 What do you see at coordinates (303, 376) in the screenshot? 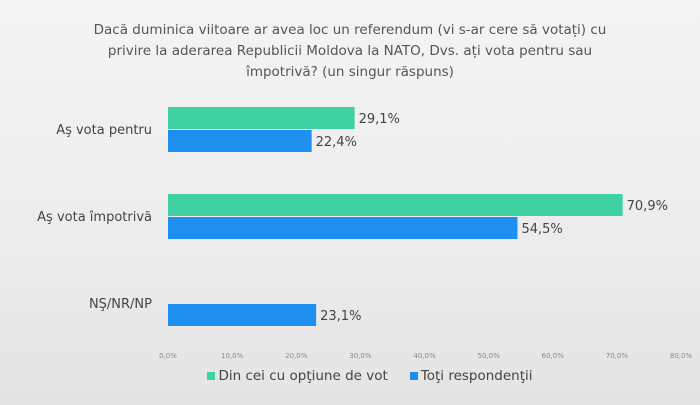
I see `legend-label: Din cei cu opţiune de vot` at bounding box center [303, 376].